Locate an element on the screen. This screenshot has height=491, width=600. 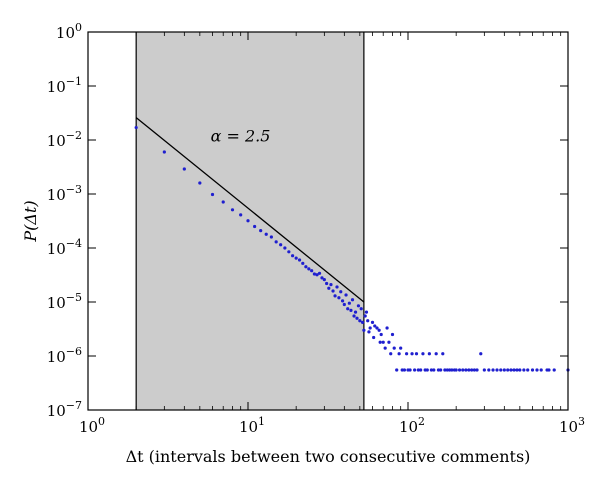
y-tick-label: 10⁻⁴ is located at coordinates (64, 247).